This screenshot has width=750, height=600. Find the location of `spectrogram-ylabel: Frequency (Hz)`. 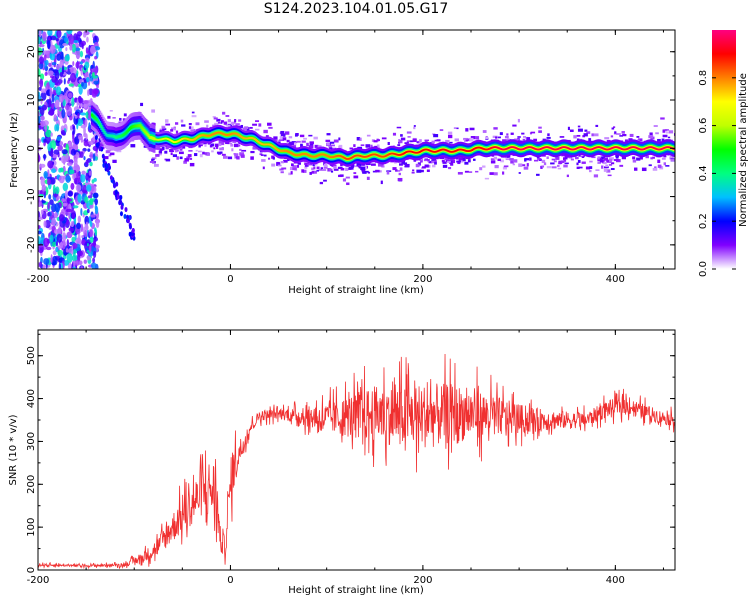

spectrogram-ylabel: Frequency (Hz) is located at coordinates (14, 150).